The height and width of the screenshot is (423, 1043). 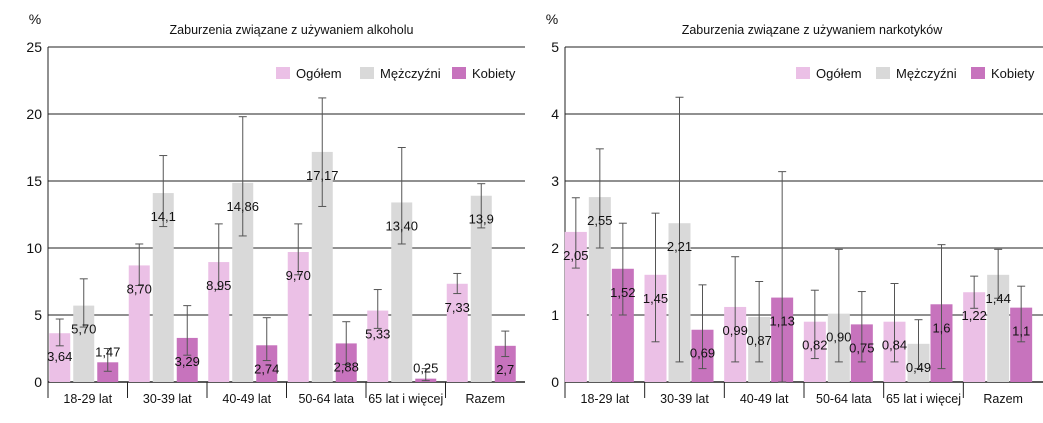 I want to click on data-label: 3,64, so click(x=59, y=356).